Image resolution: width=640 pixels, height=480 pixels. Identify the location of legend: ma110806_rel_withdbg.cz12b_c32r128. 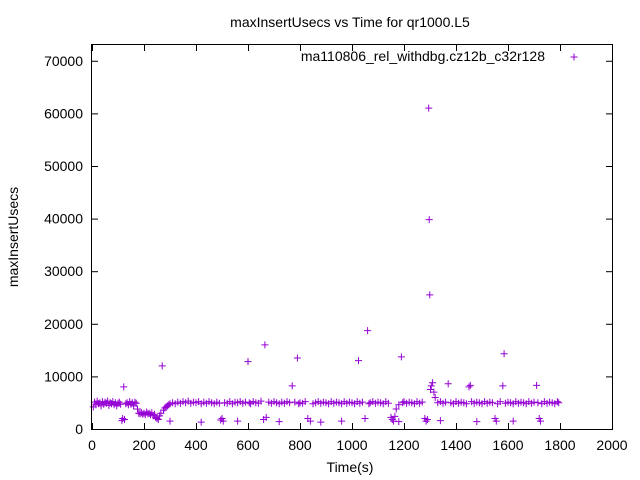
(439, 56).